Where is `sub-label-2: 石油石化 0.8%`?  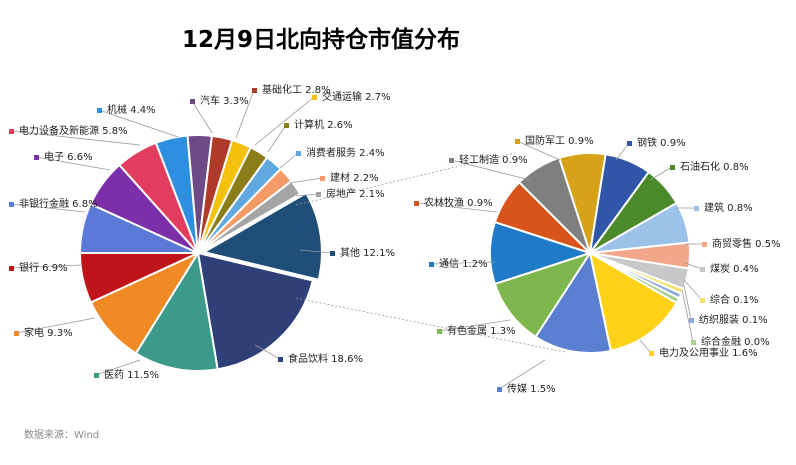
sub-label-2: 石油石化 0.8% is located at coordinates (709, 166).